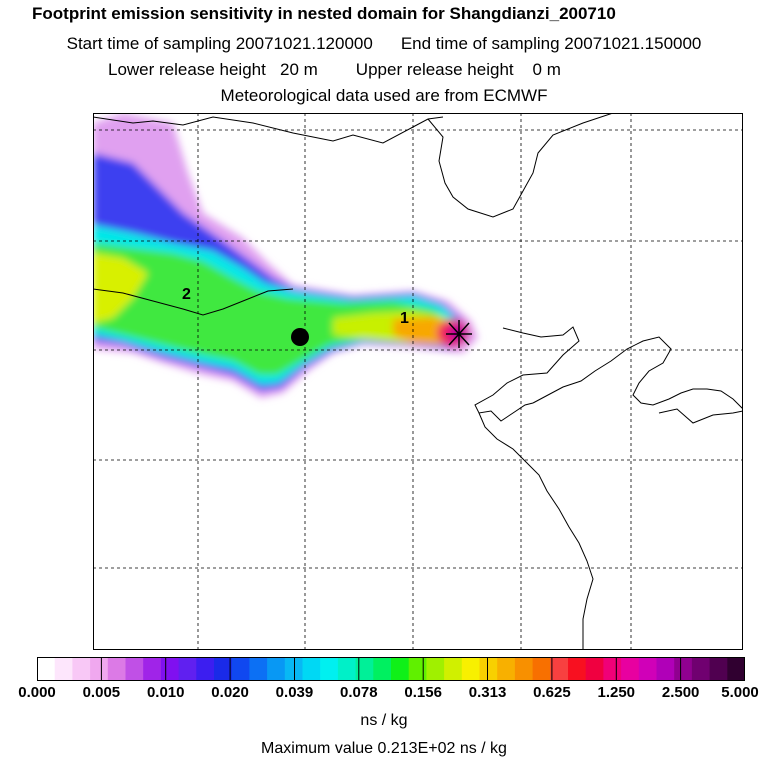  I want to click on scale-tick-label: 0.156, so click(423, 692).